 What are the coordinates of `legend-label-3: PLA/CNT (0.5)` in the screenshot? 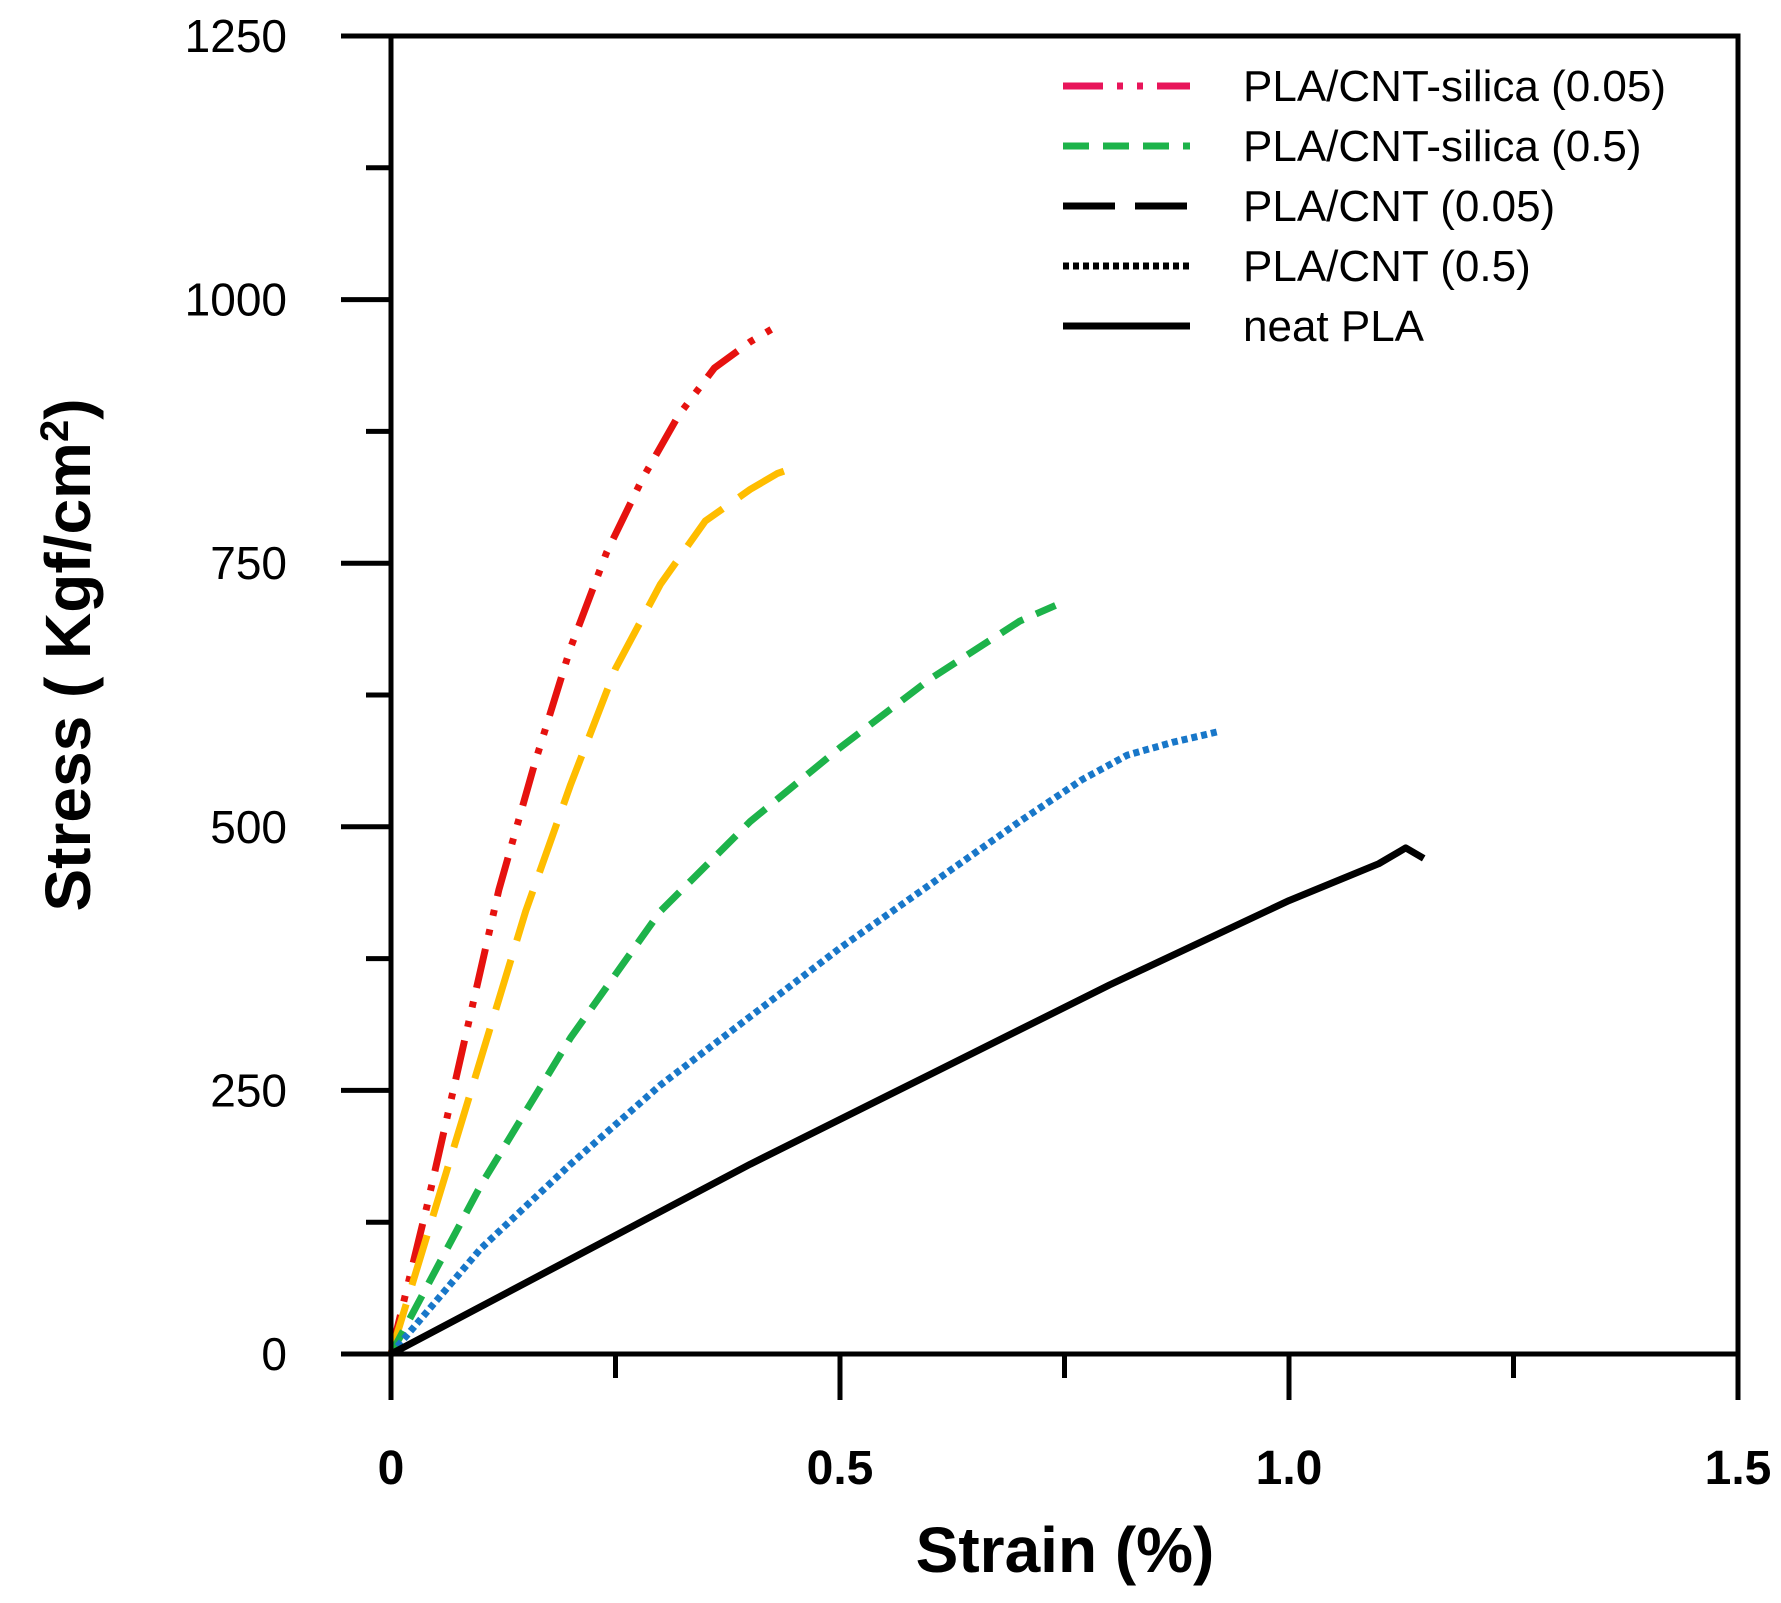 It's located at (1387, 266).